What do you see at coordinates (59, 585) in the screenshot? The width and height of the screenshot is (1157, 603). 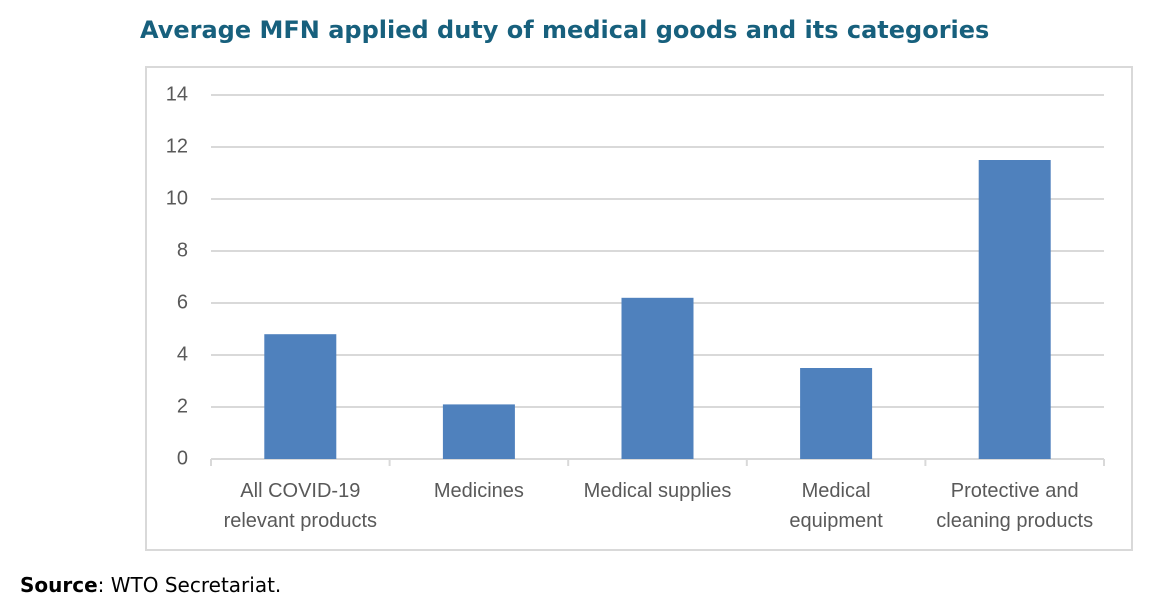 I see `source-label: Source` at bounding box center [59, 585].